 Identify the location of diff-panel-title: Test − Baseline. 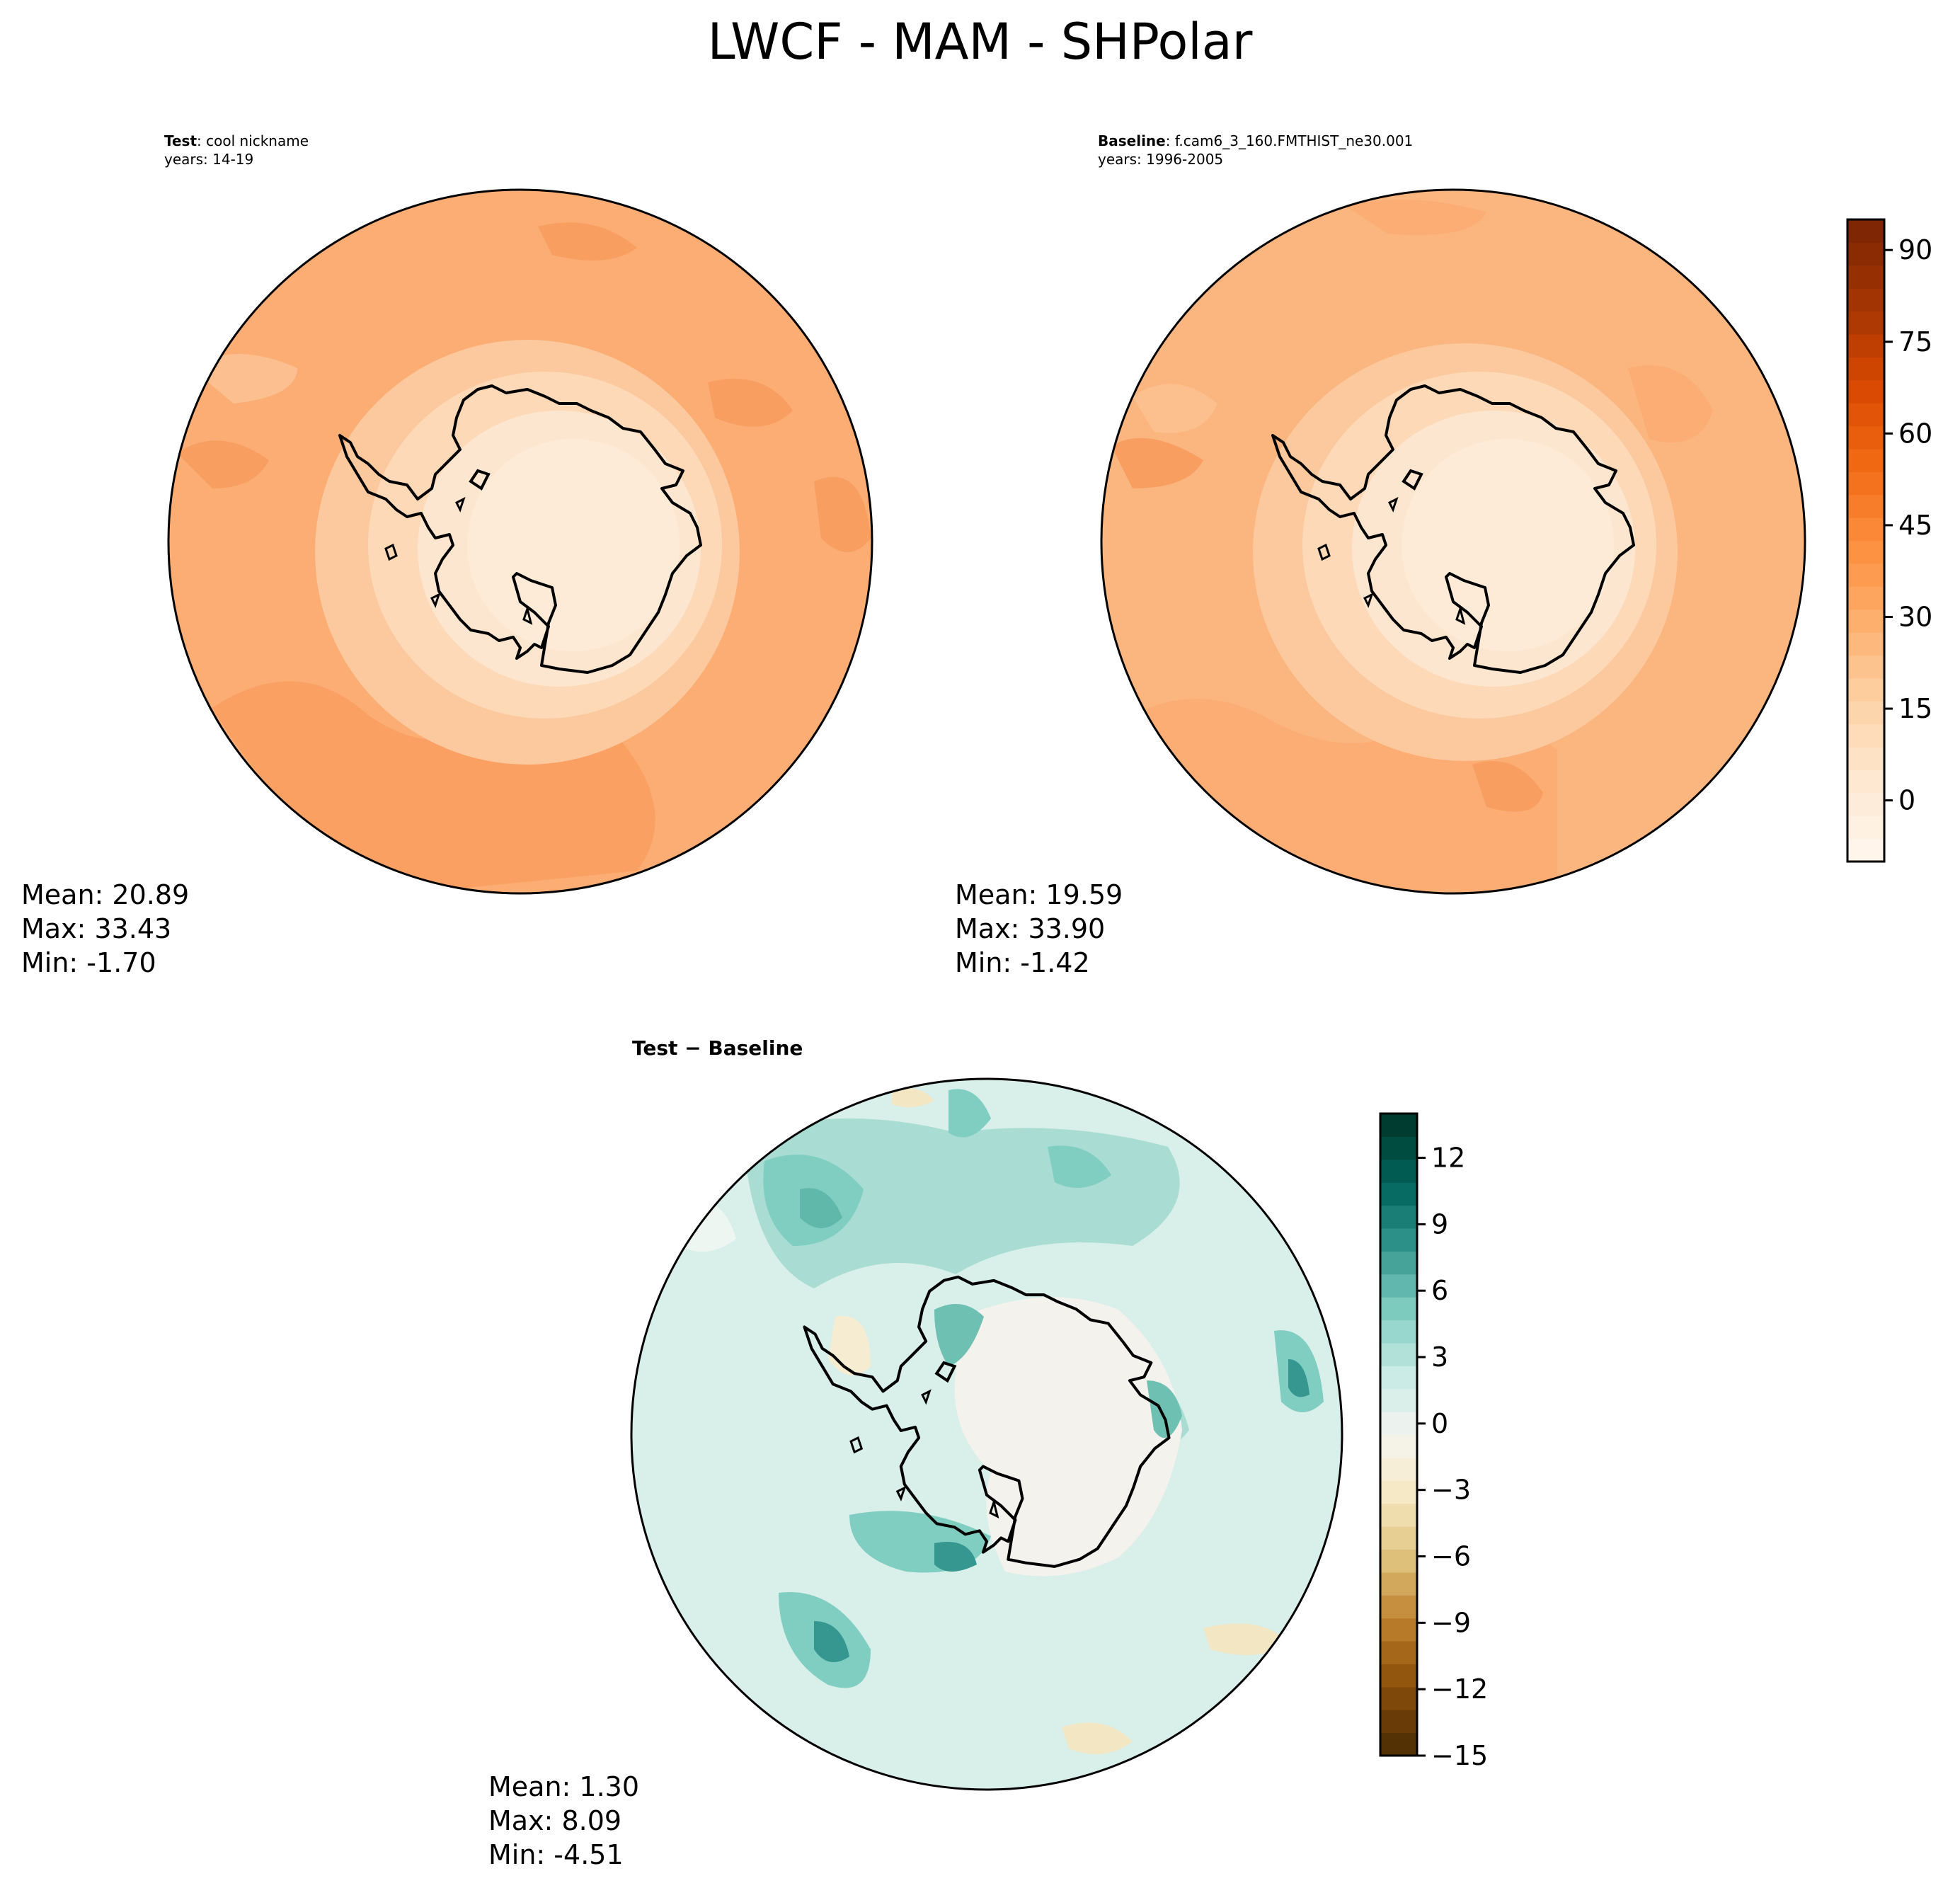
(717, 1048).